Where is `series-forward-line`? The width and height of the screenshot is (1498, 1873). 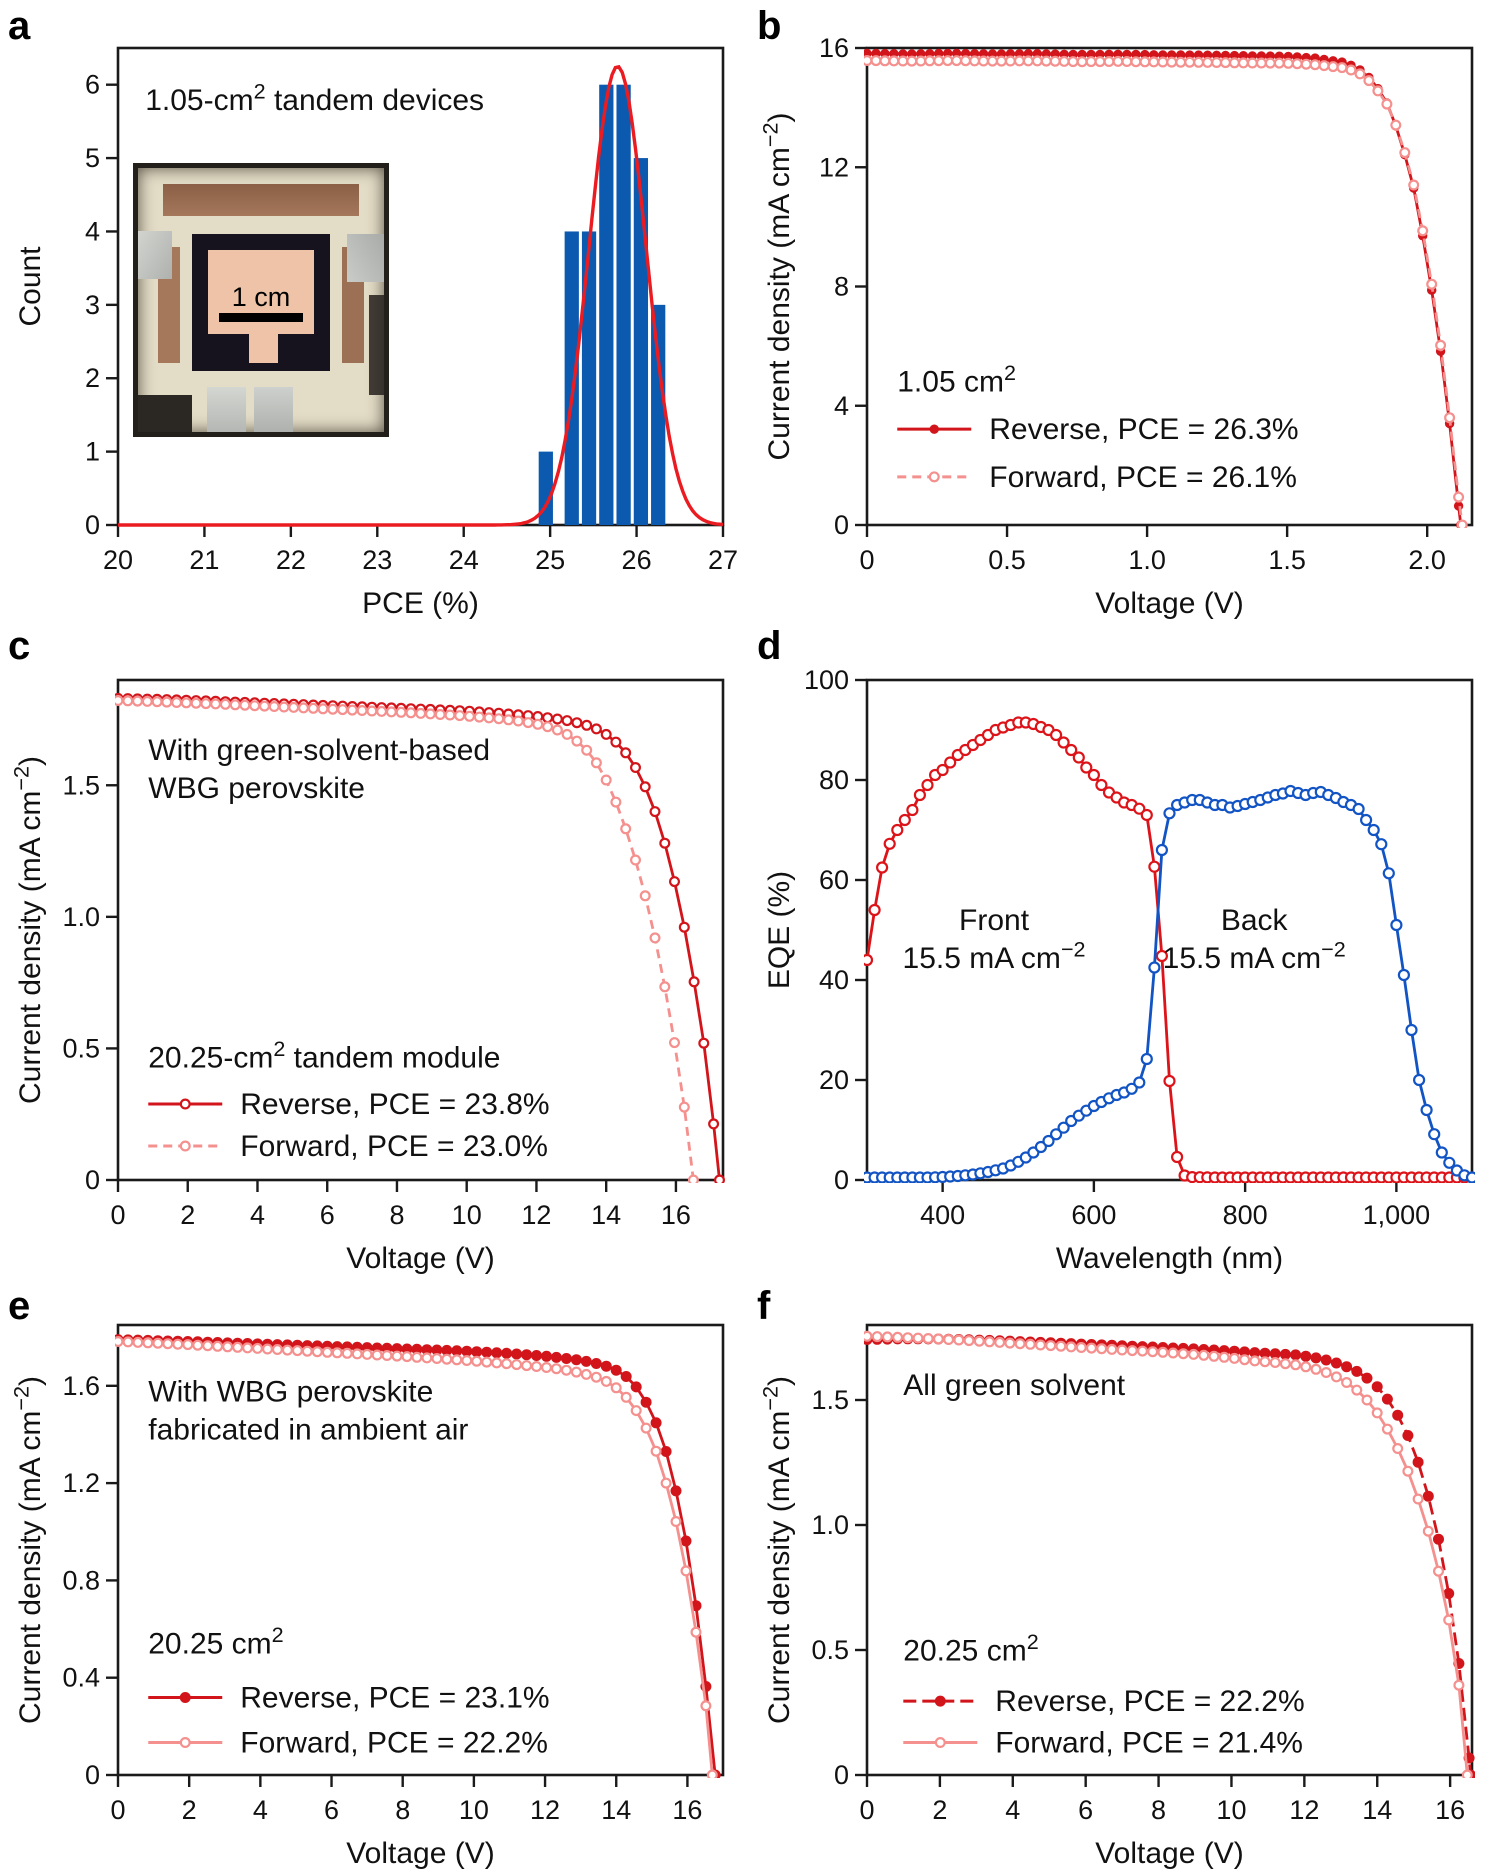
series-forward-line is located at coordinates (1165, 292).